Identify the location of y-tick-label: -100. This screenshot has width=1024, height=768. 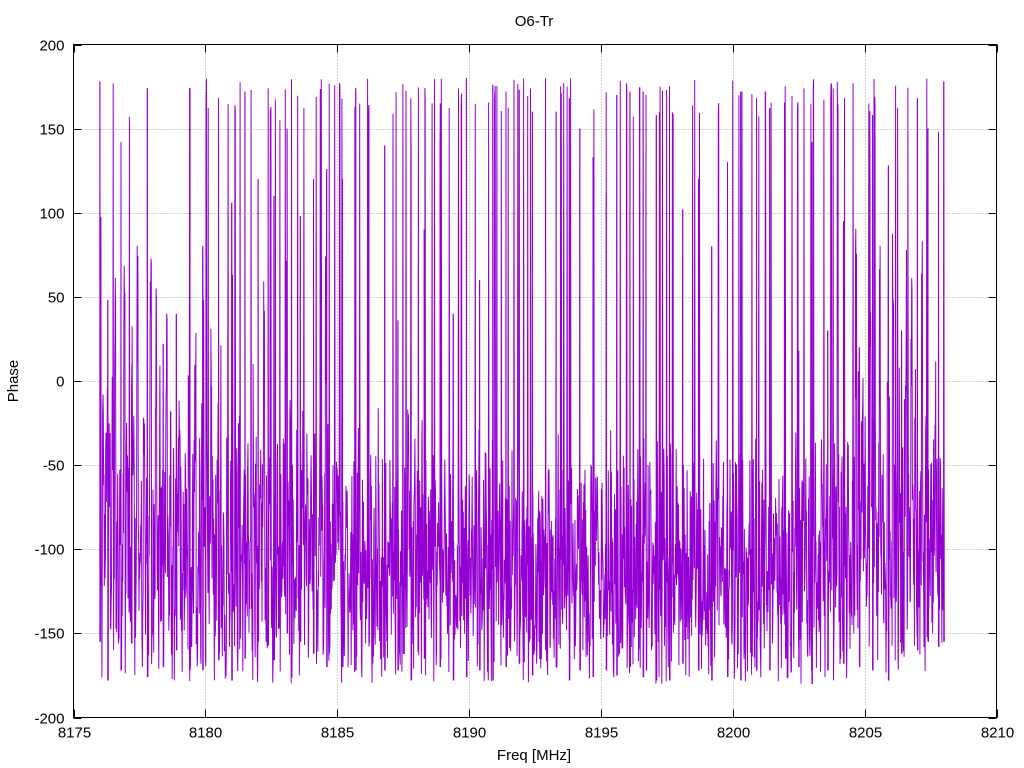
(49, 550).